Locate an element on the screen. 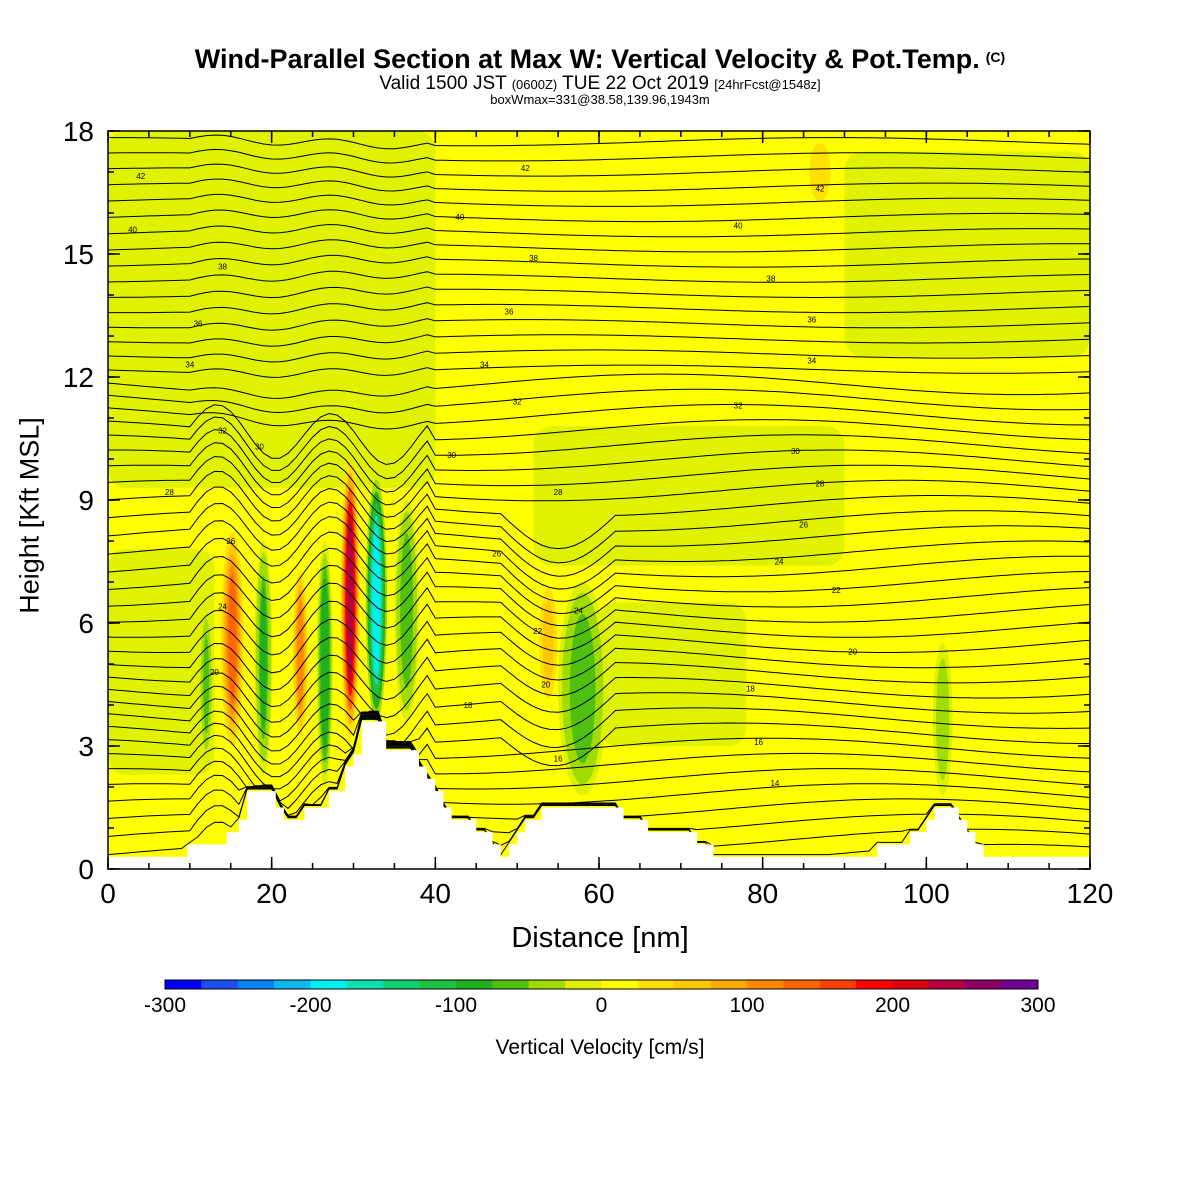 The width and height of the screenshot is (1200, 1200). isentrope-label: 16 is located at coordinates (758, 742).